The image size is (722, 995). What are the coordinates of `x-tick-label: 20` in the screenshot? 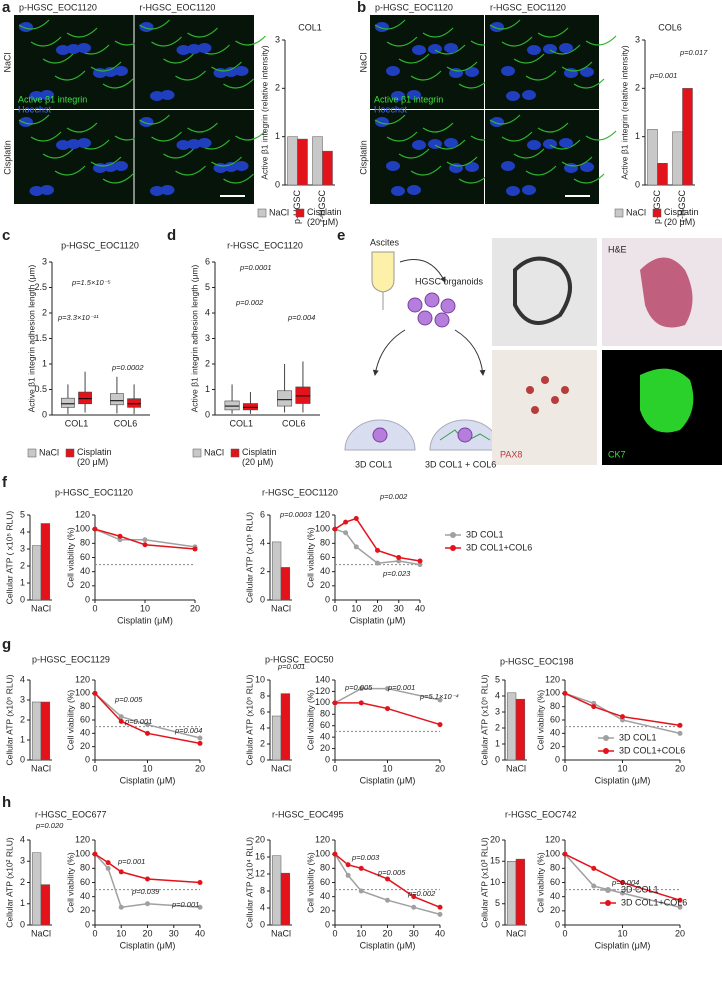 It's located at (147, 933).